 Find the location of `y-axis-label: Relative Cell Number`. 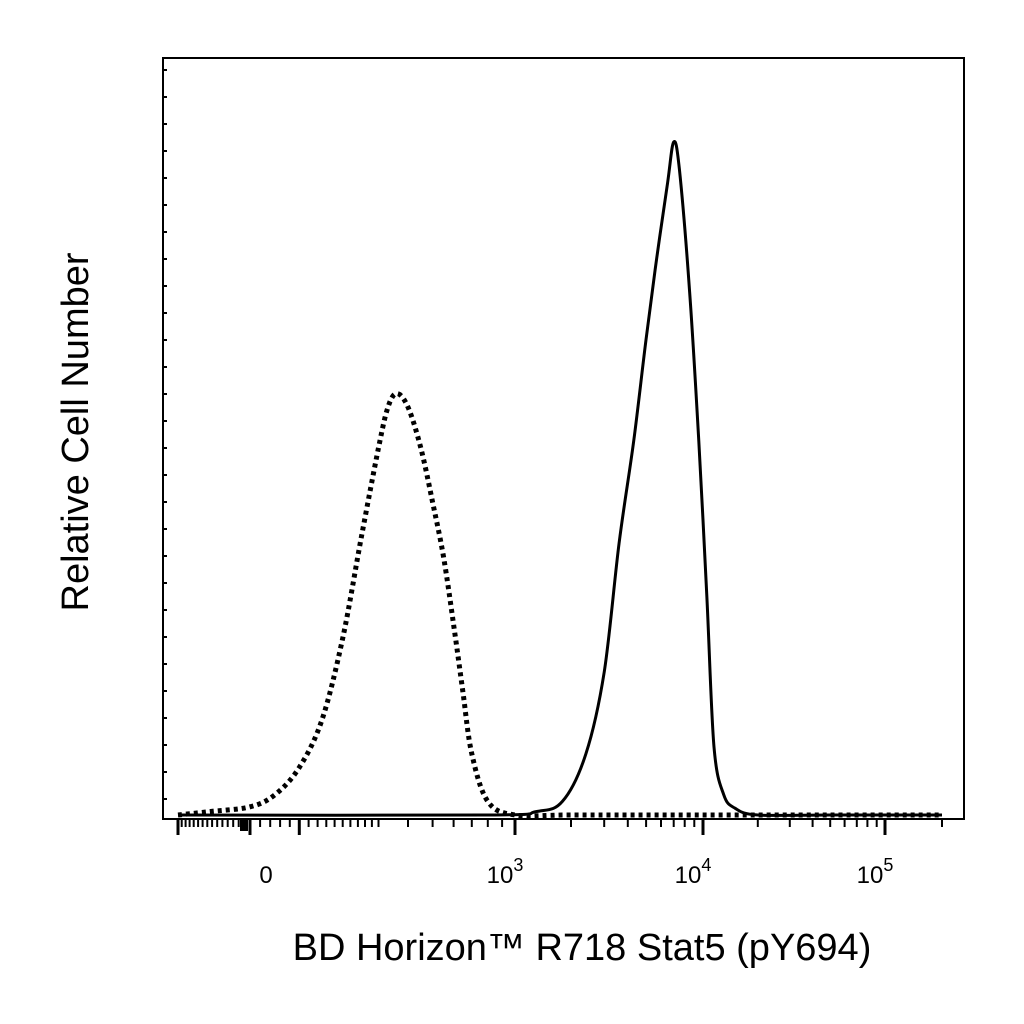

y-axis-label: Relative Cell Number is located at coordinates (76, 431).